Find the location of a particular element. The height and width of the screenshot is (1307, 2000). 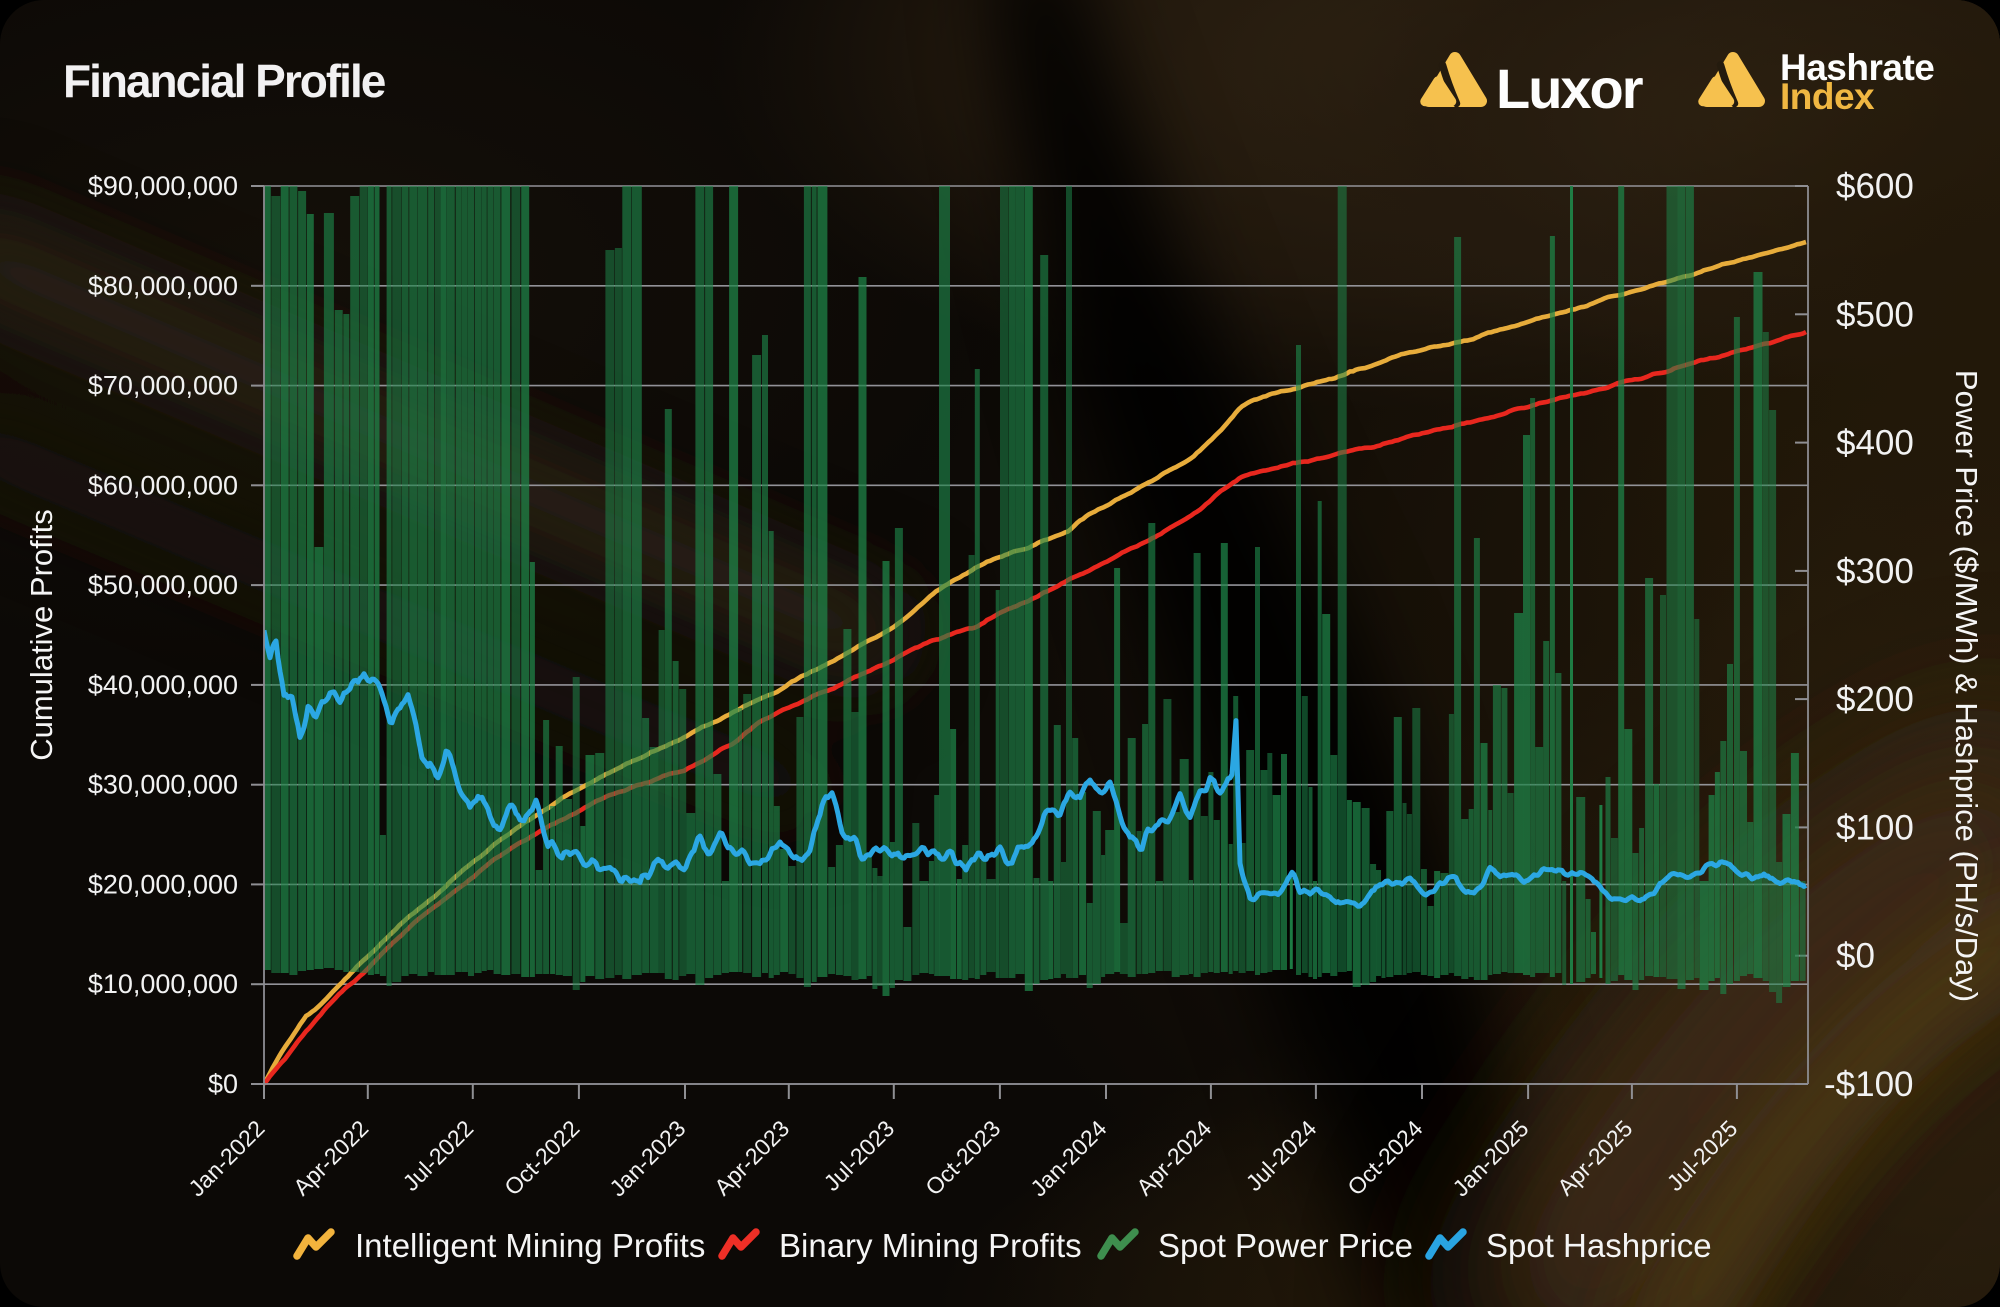

svg-text: $500 is located at coordinates (1875, 314).